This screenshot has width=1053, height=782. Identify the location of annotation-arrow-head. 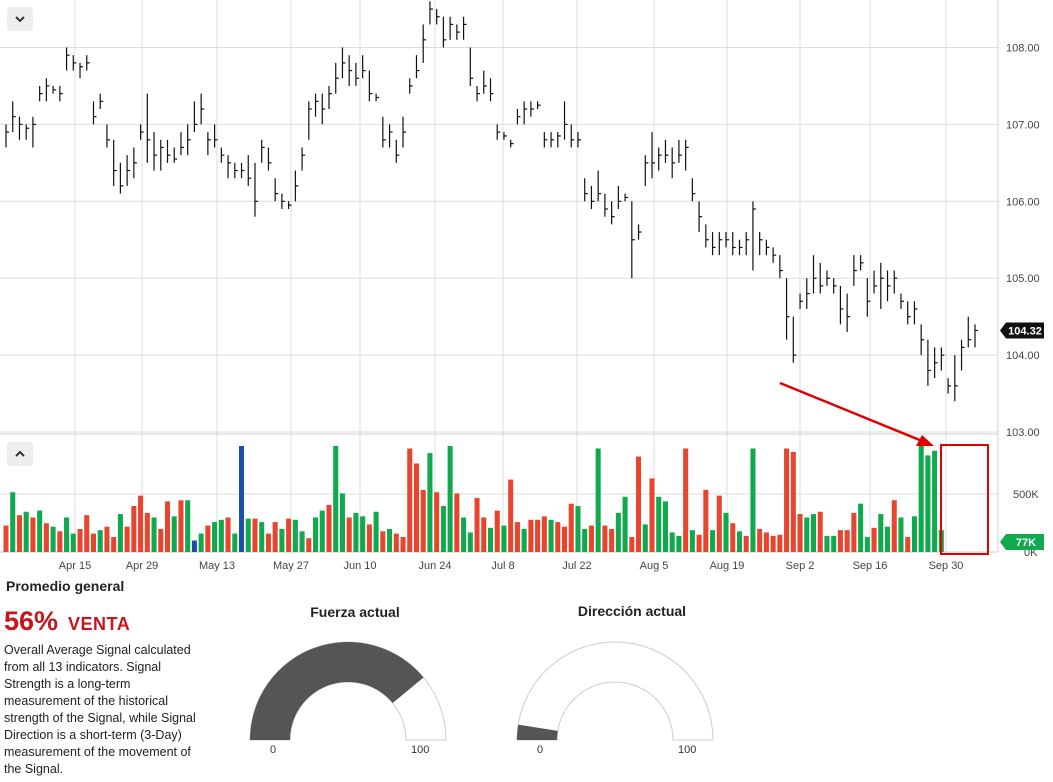
(925, 440).